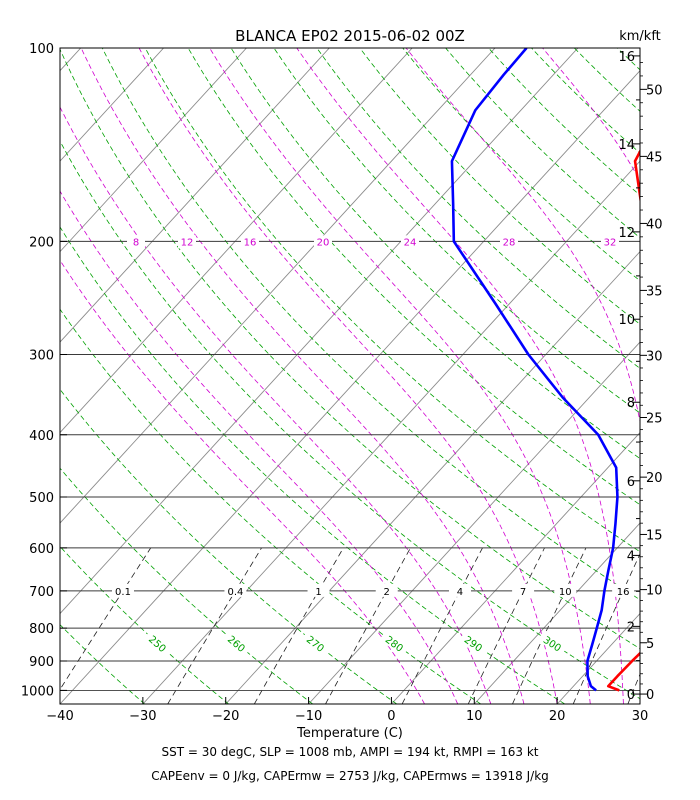 This screenshot has height=800, width=700. I want to click on pressure-tick-label: 300, so click(41, 355).